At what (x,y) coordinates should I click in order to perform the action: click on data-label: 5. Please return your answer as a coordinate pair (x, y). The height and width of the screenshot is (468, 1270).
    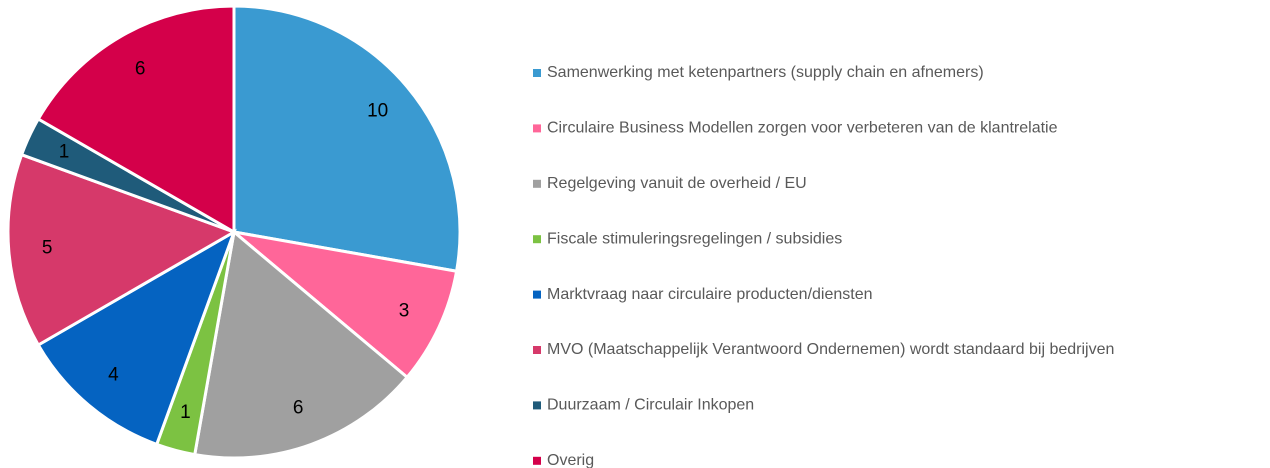
    Looking at the image, I should click on (47, 247).